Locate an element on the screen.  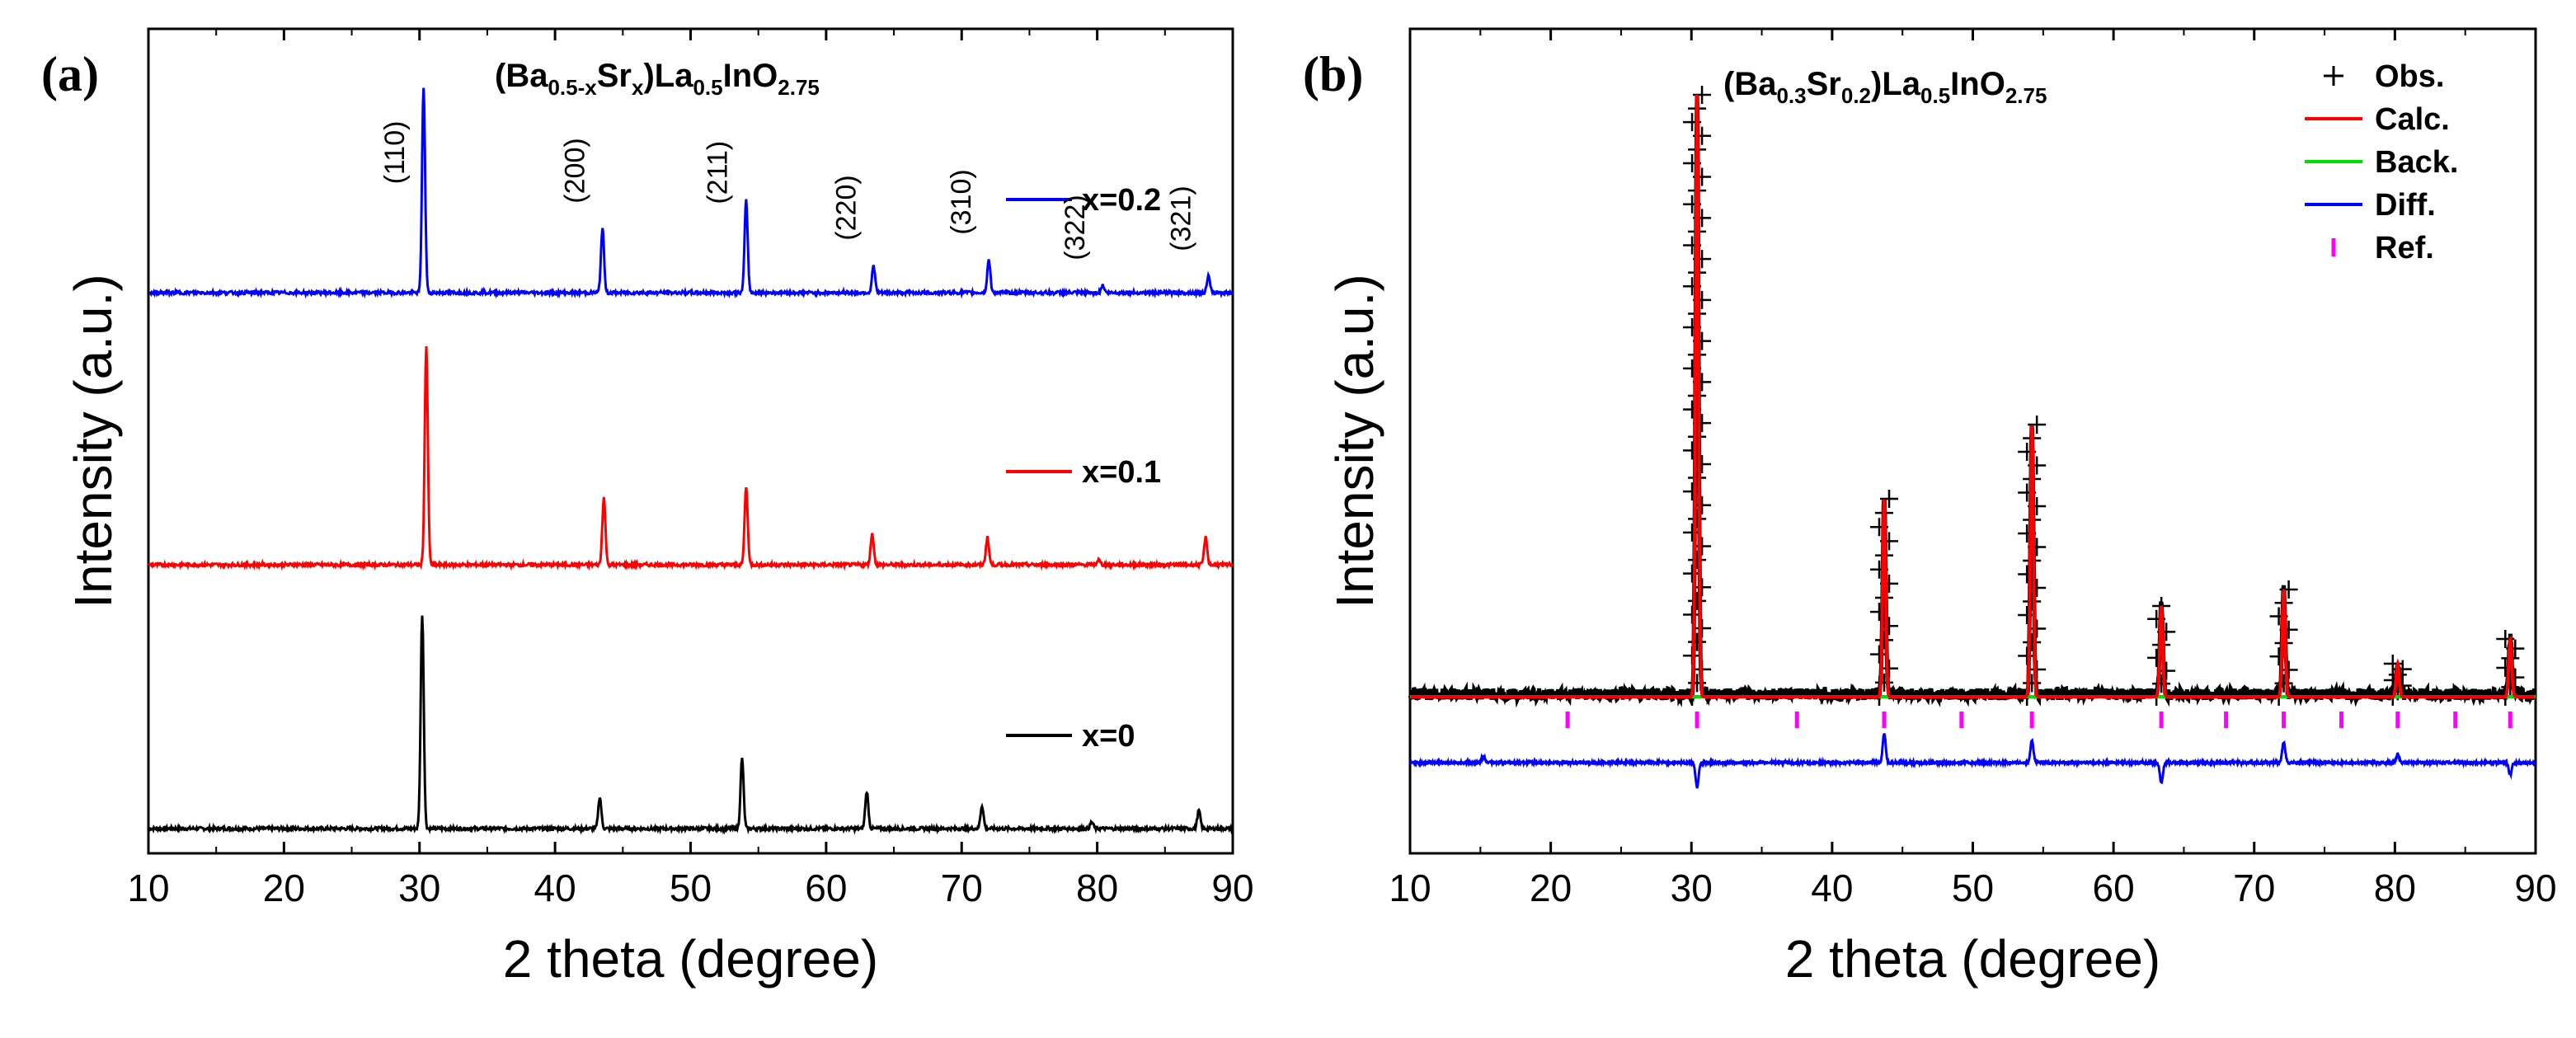
legend-label: Obs. is located at coordinates (2409, 76).